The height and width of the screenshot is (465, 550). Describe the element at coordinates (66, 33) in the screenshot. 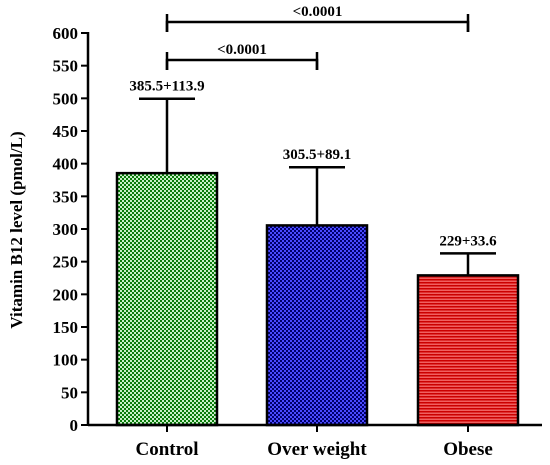

I see `y-tick-label: 600` at that location.